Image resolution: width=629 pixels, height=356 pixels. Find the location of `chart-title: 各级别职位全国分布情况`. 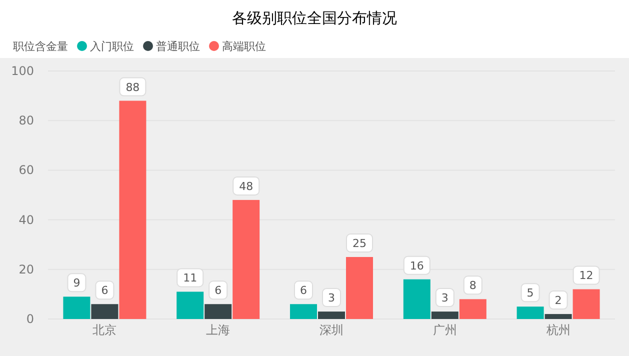

chart-title: 各级别职位全国分布情况 is located at coordinates (314, 18).